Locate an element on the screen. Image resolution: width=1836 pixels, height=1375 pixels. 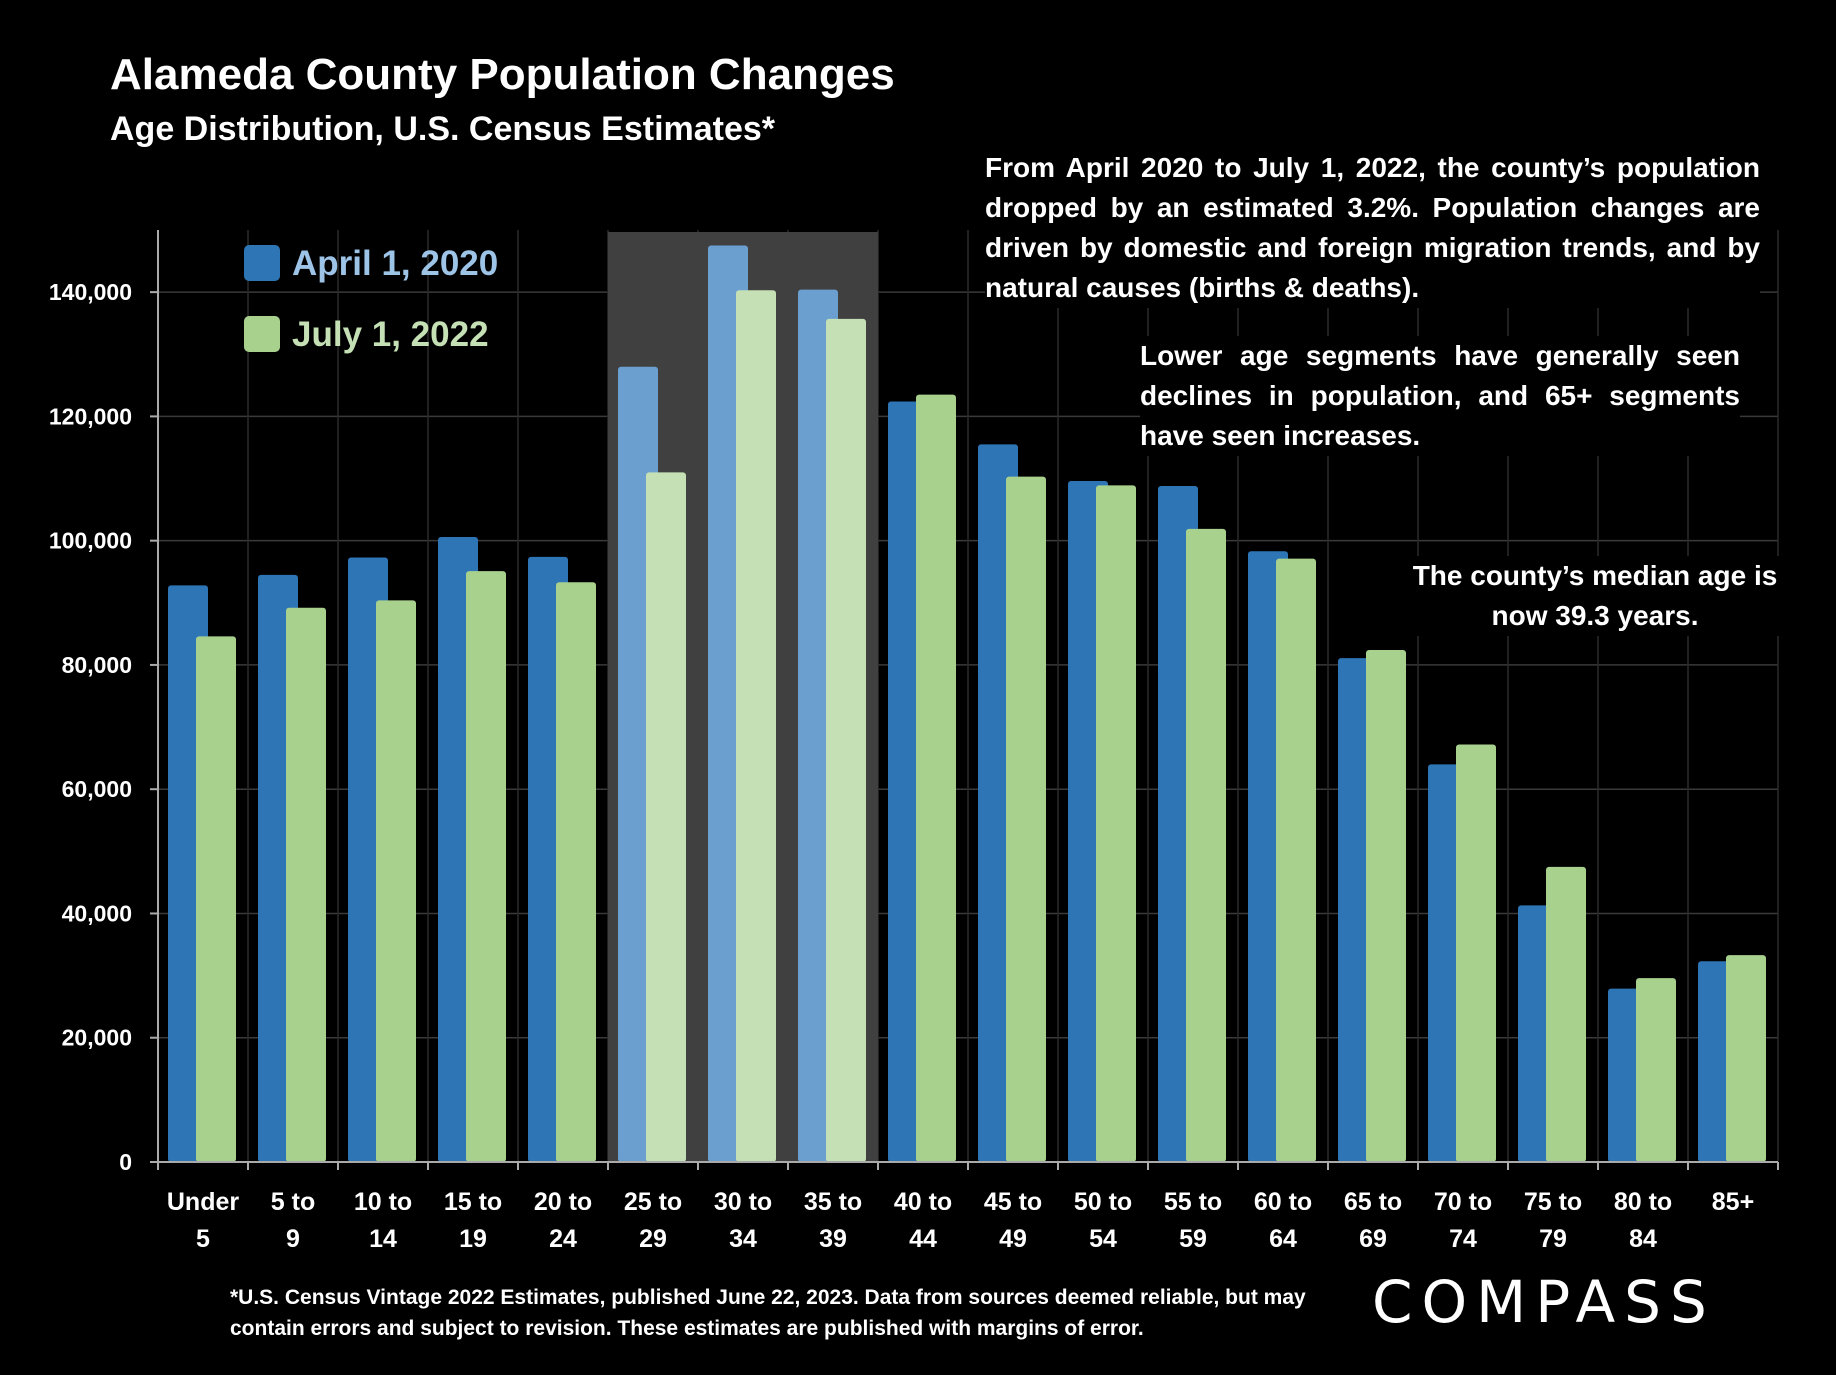
x-tick-label: Under 5 is located at coordinates (203, 1220).